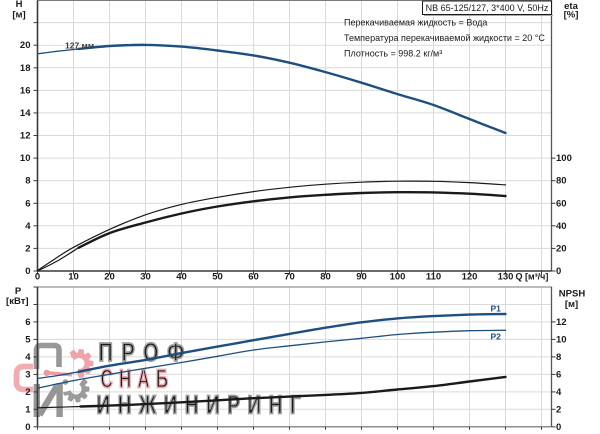  I want to click on svg-text: NB 65-125/127, 3*400 V, 50Hz, so click(487, 8).